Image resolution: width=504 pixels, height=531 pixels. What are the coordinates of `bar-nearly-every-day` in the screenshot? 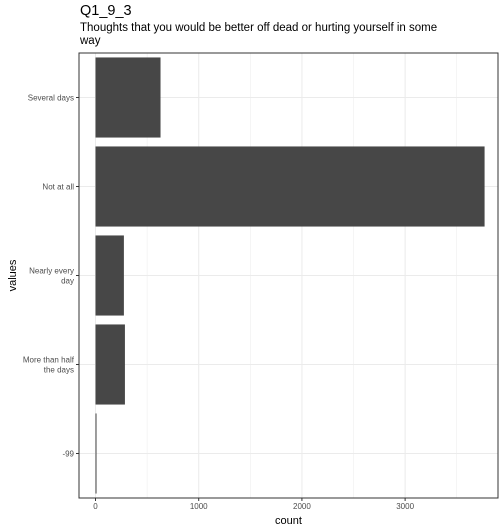 It's located at (109, 275).